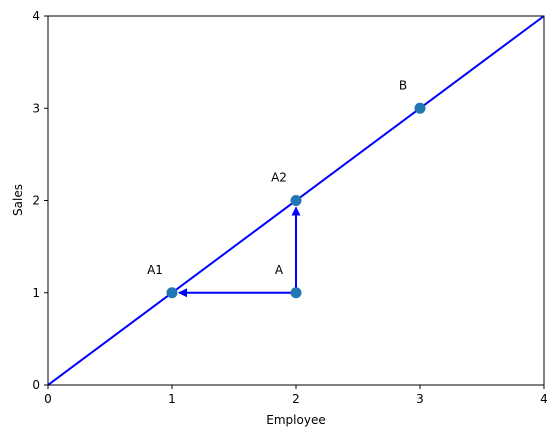  Describe the element at coordinates (18, 200) in the screenshot. I see `y-axis-label: Sales` at that location.